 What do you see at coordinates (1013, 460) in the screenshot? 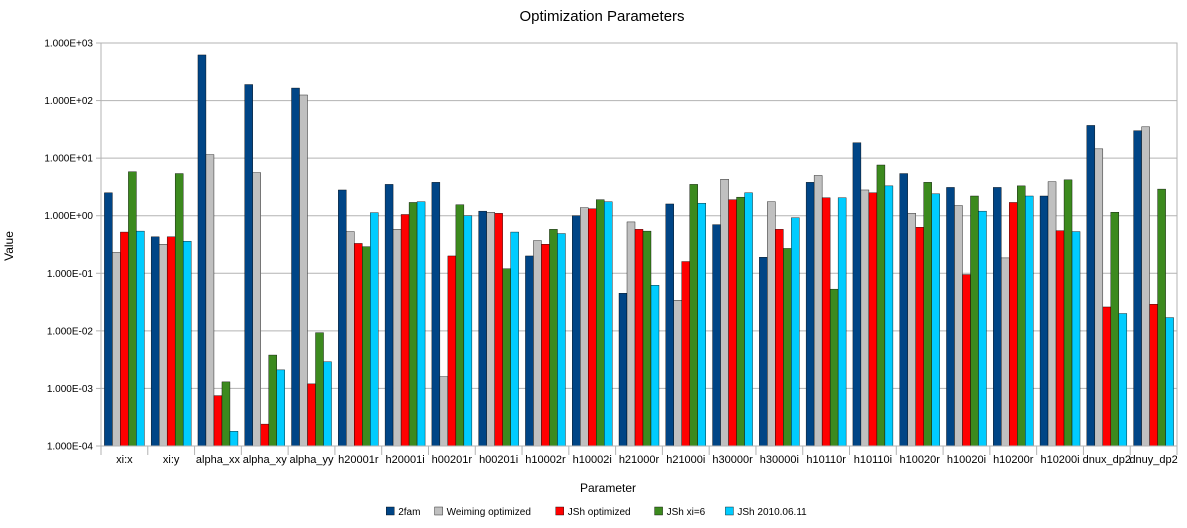
I see `x-tick-label: h10200r` at bounding box center [1013, 460].